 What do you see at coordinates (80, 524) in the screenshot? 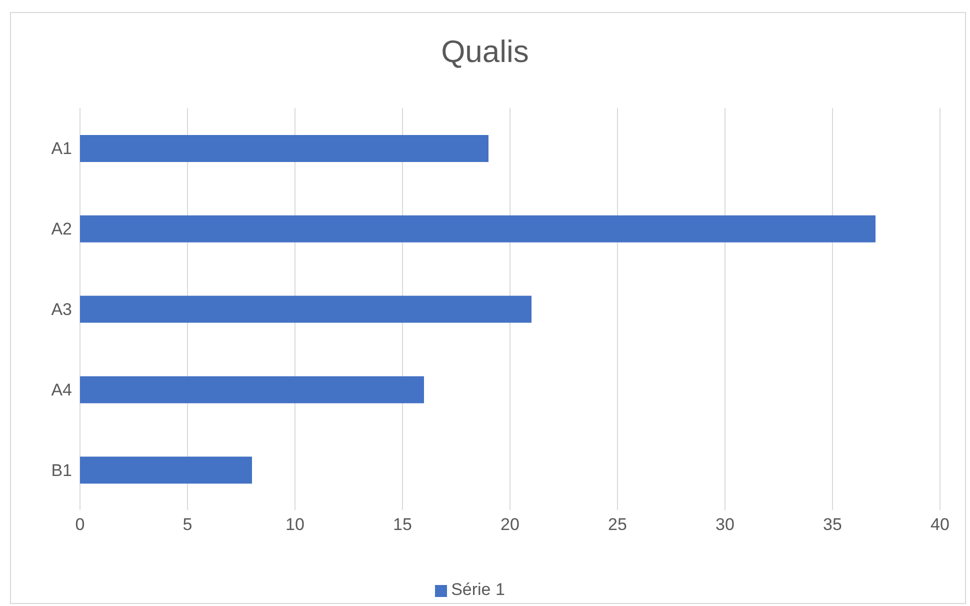
I see `x-tick-label: 0` at bounding box center [80, 524].